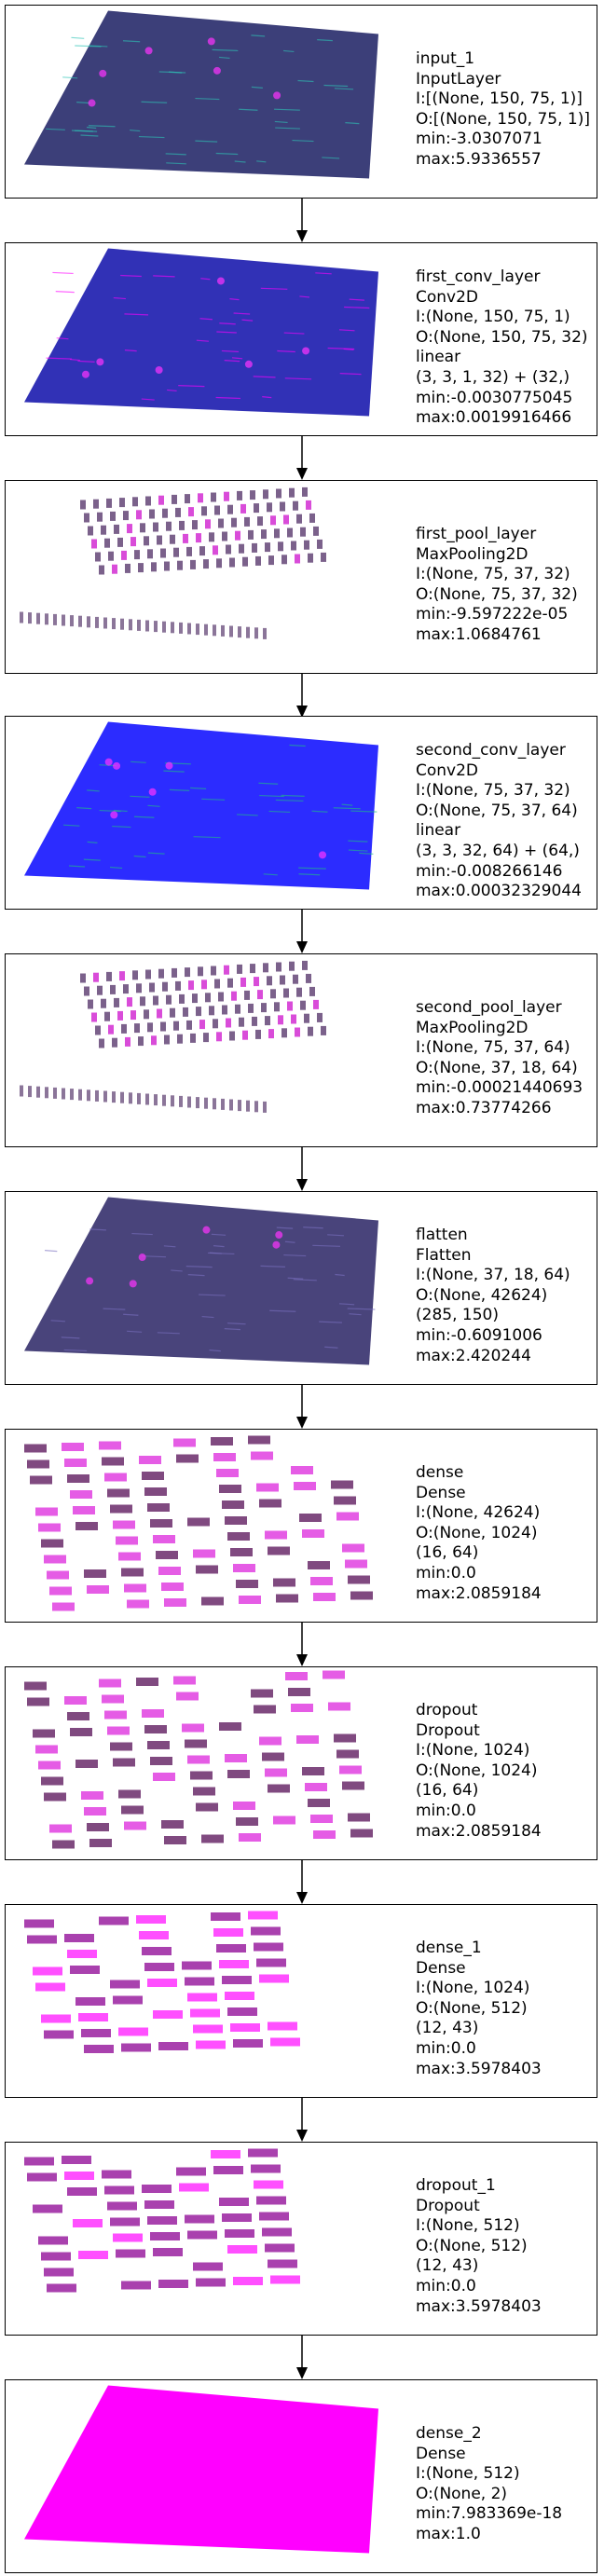 This screenshot has height=2576, width=604. Describe the element at coordinates (479, 2009) in the screenshot. I see `layer-shape-line: O:(None, 512)` at that location.